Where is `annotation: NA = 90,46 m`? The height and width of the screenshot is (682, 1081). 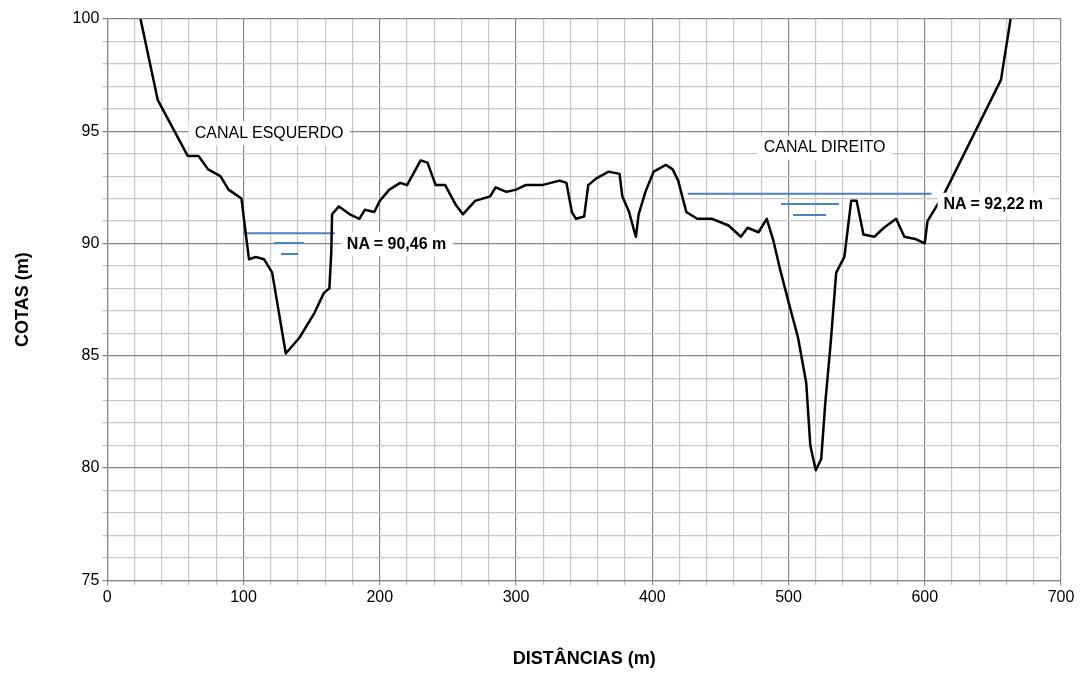
annotation: NA = 90,46 m is located at coordinates (396, 243).